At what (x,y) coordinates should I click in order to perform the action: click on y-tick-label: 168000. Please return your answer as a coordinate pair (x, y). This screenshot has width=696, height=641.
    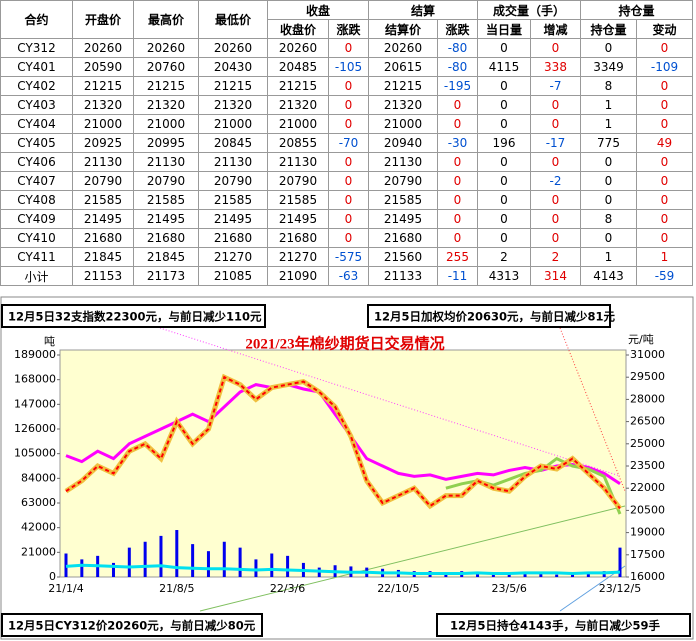
    Looking at the image, I should click on (35, 379).